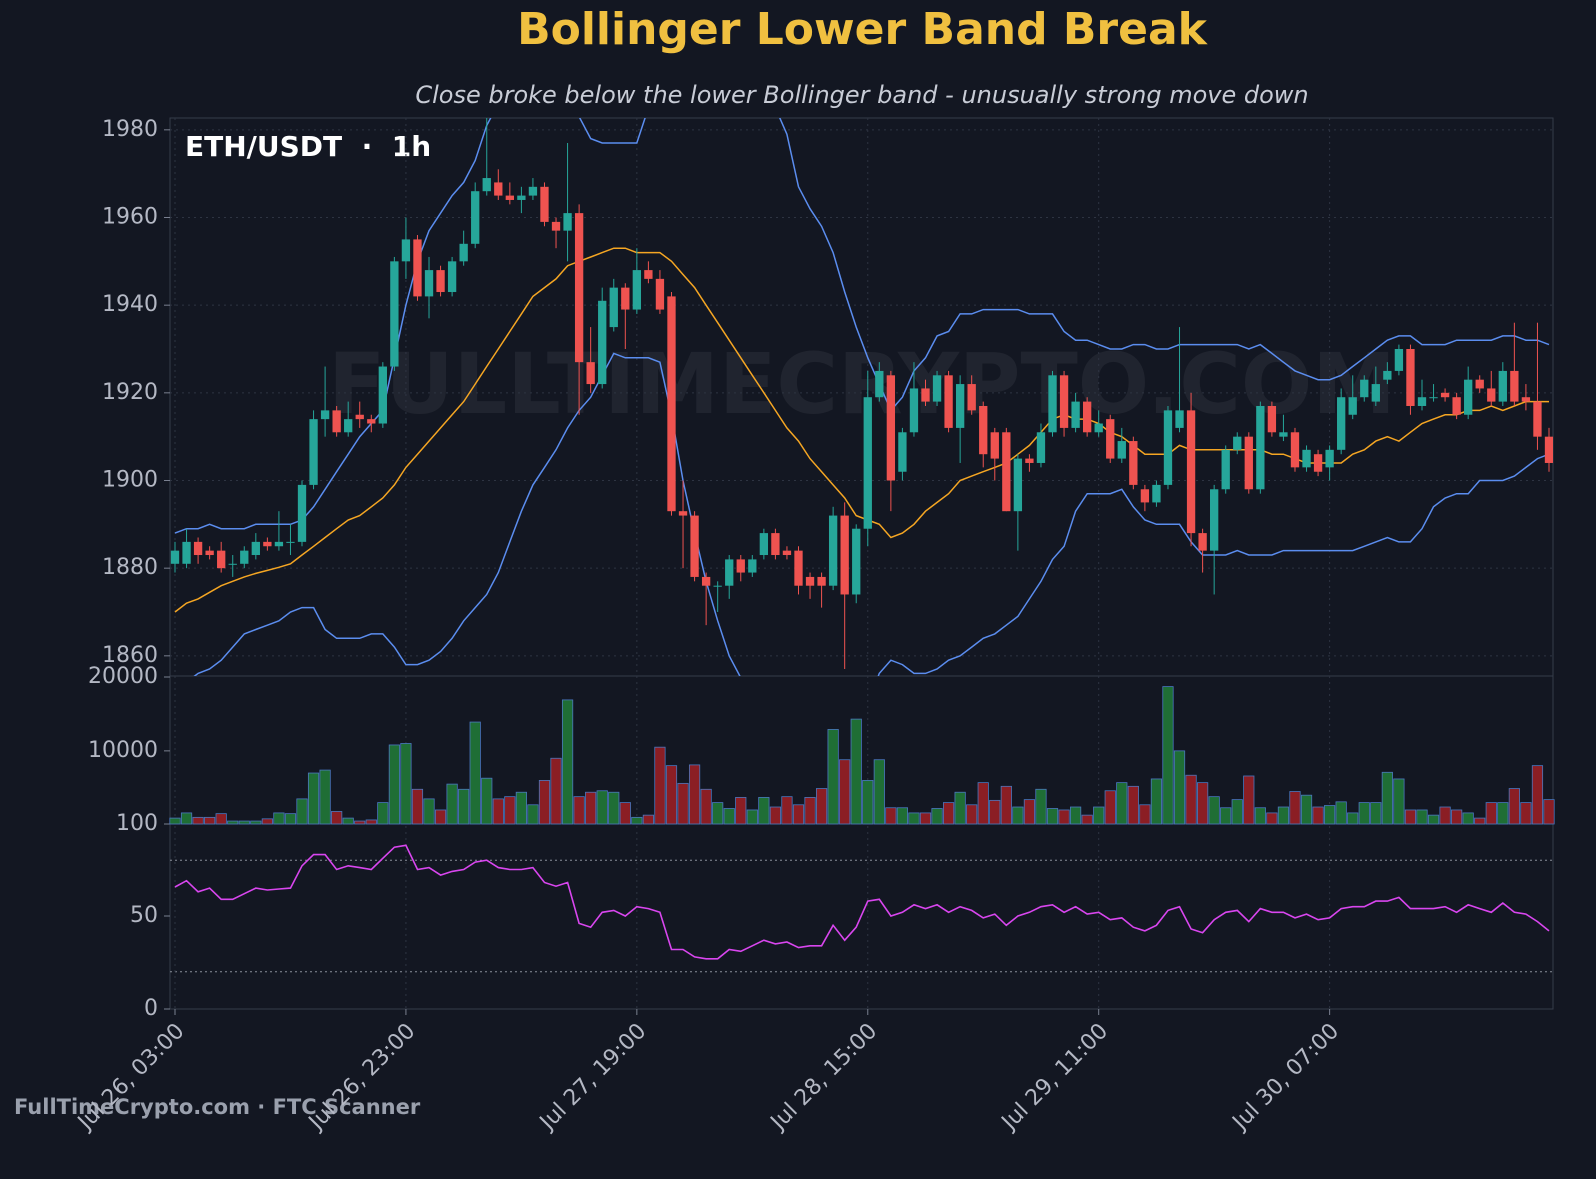 This screenshot has width=1596, height=1179. What do you see at coordinates (862, 902) in the screenshot?
I see `rsi-line` at bounding box center [862, 902].